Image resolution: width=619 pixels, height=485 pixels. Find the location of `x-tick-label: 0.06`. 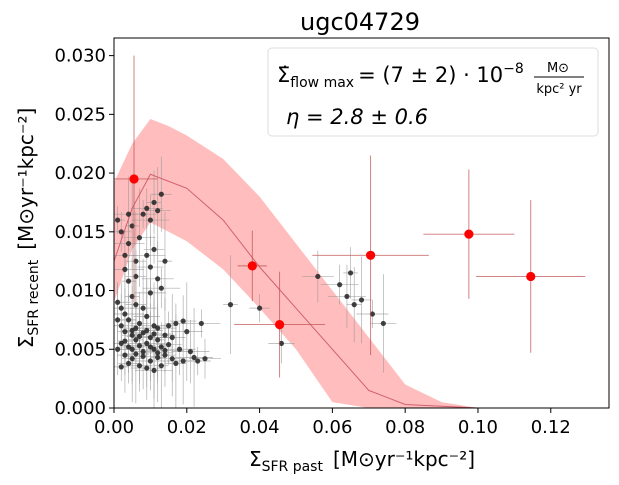

x-tick-label: 0.06 is located at coordinates (332, 427).